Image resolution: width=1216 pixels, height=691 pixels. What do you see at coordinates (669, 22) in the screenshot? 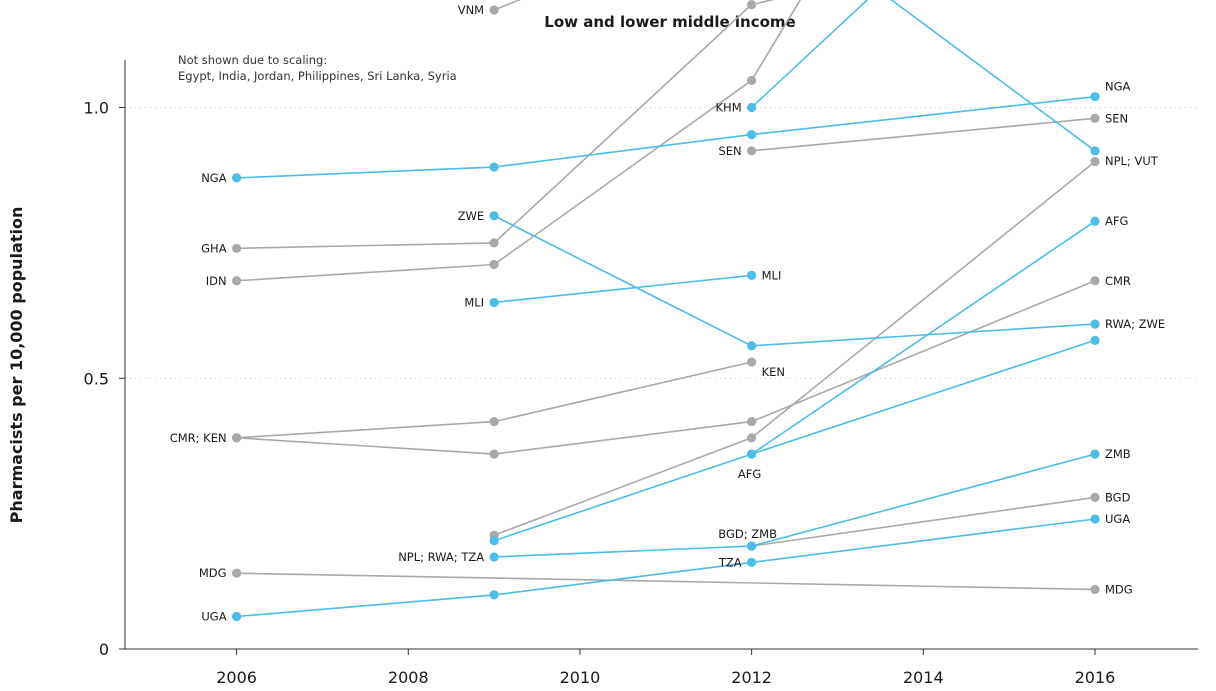
I see `chart-title: Low and lower middle income` at bounding box center [669, 22].